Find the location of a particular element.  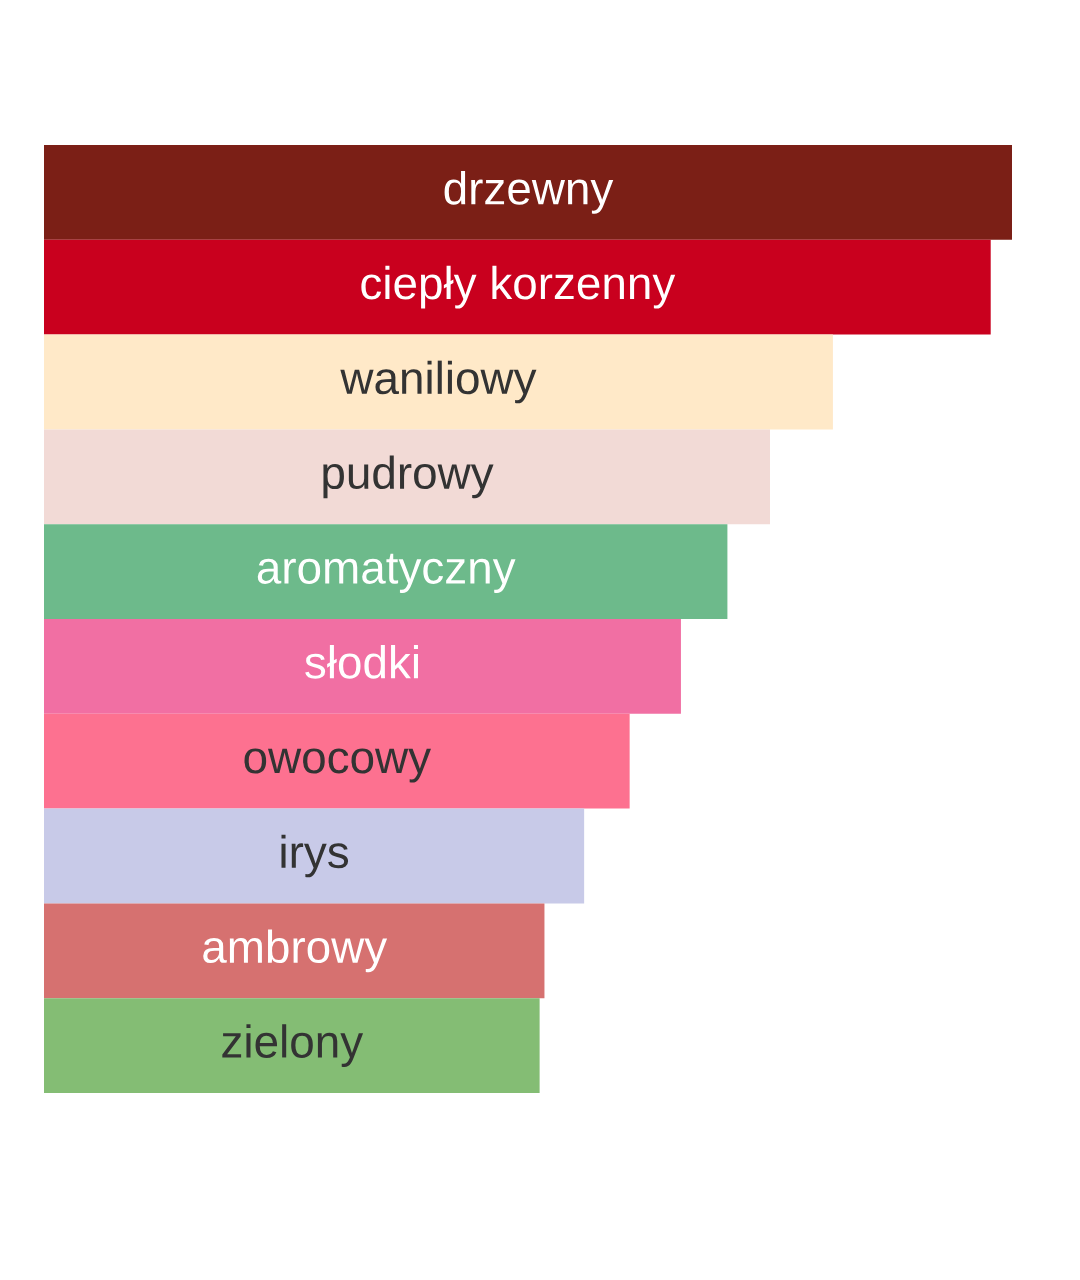

y-tick-label: owocowy is located at coordinates (337, 765).